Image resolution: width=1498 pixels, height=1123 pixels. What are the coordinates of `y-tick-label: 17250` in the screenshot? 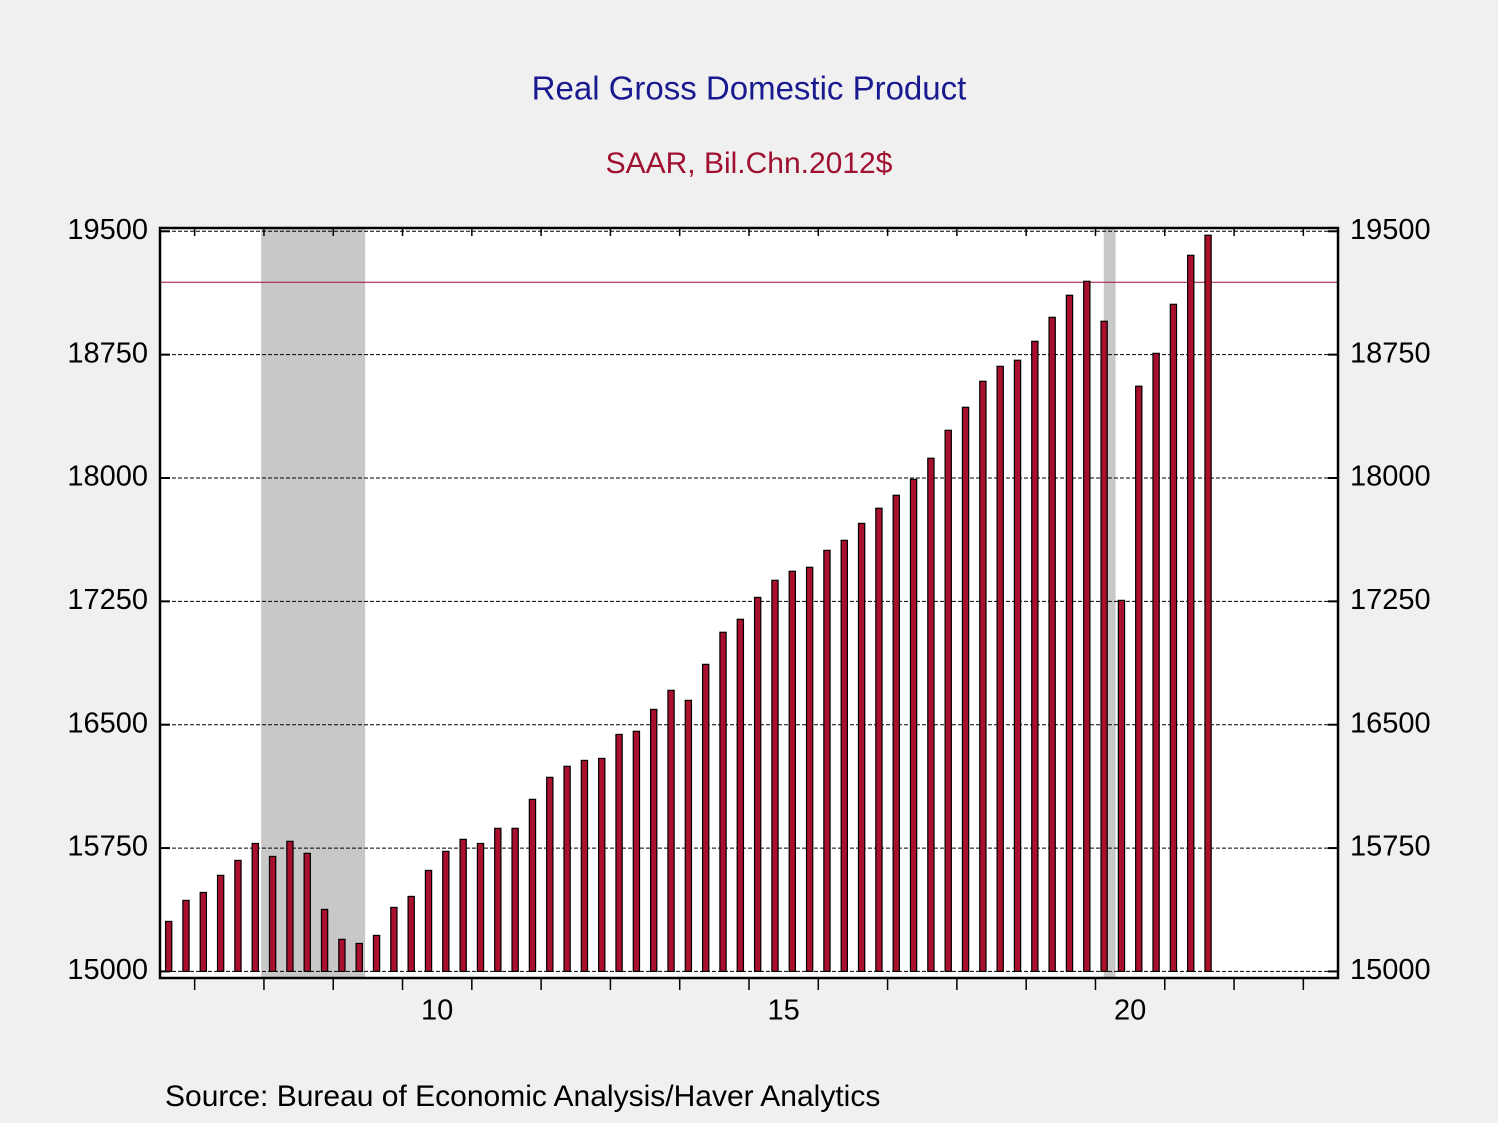 It's located at (107, 600).